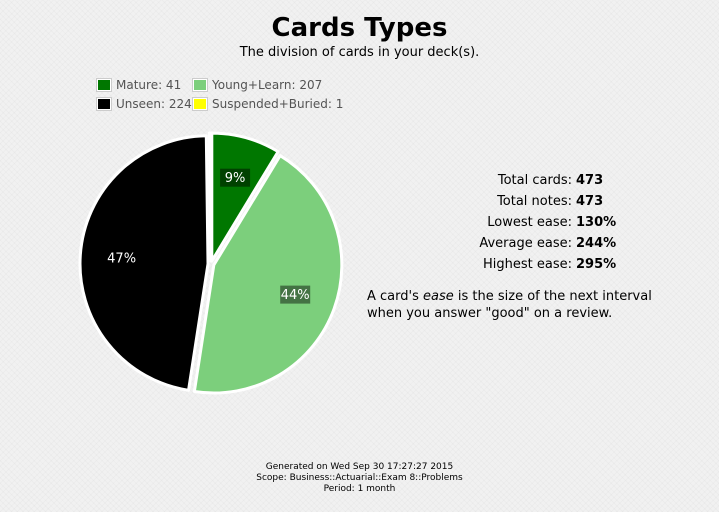 This screenshot has width=719, height=512. I want to click on legend-label-mature: Mature: 41, so click(149, 85).